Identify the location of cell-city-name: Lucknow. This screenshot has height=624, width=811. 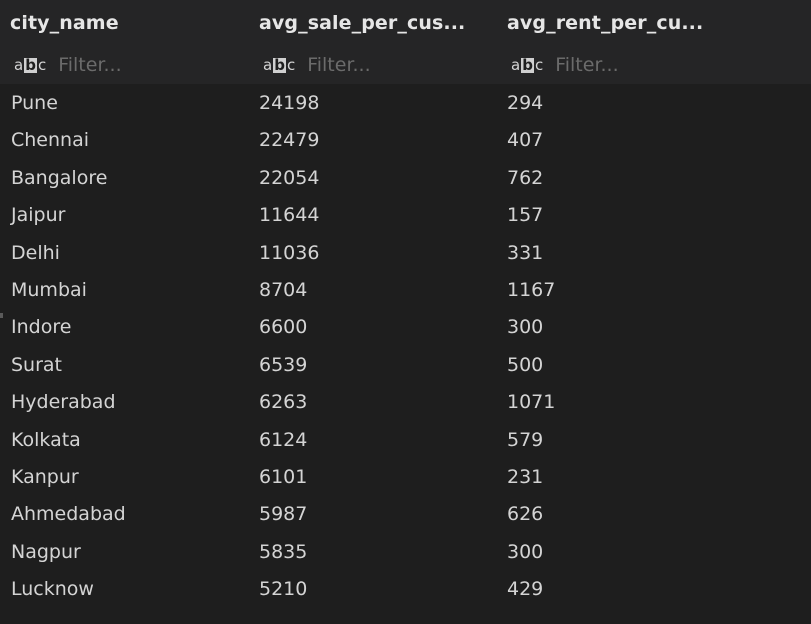
(52, 589).